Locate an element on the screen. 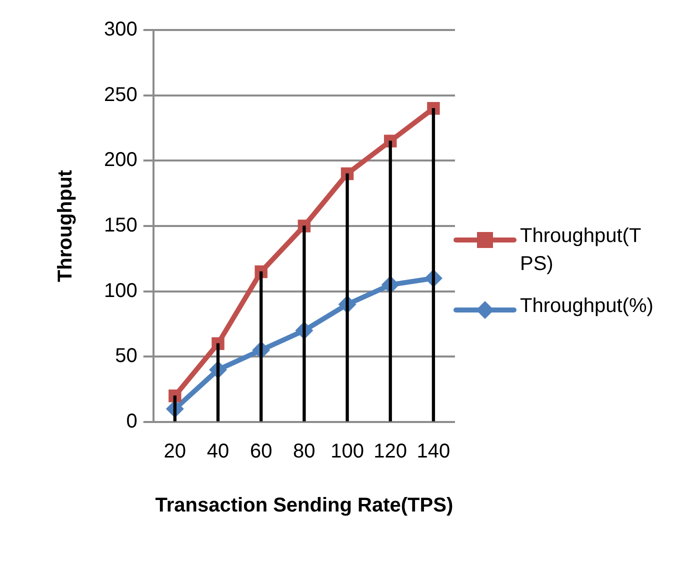 Image resolution: width=687 pixels, height=577 pixels. x-tick-label: 60 is located at coordinates (261, 451).